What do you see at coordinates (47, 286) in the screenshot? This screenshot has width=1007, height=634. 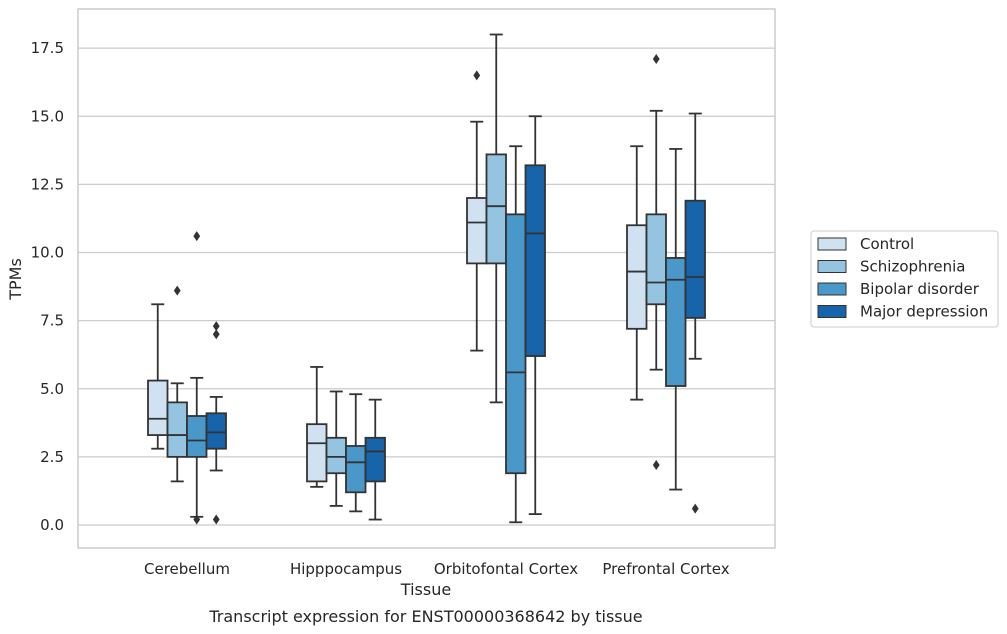 I see `y-tick-labels: 0.0 2.5 5.0 7.5 10.0 12.5 15.0 17.5` at bounding box center [47, 286].